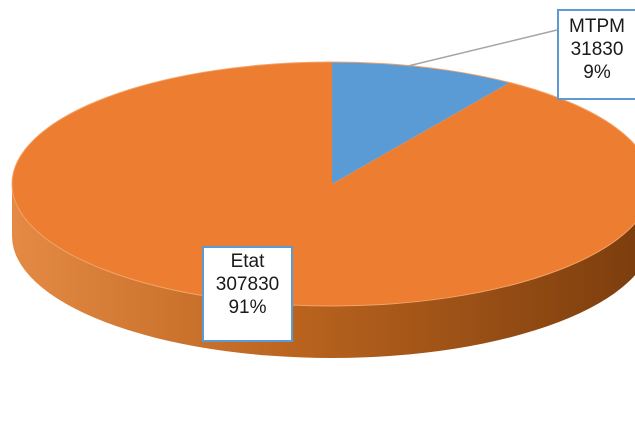 The width and height of the screenshot is (635, 437). I want to click on data-label-etat-value: 307830, so click(247, 284).